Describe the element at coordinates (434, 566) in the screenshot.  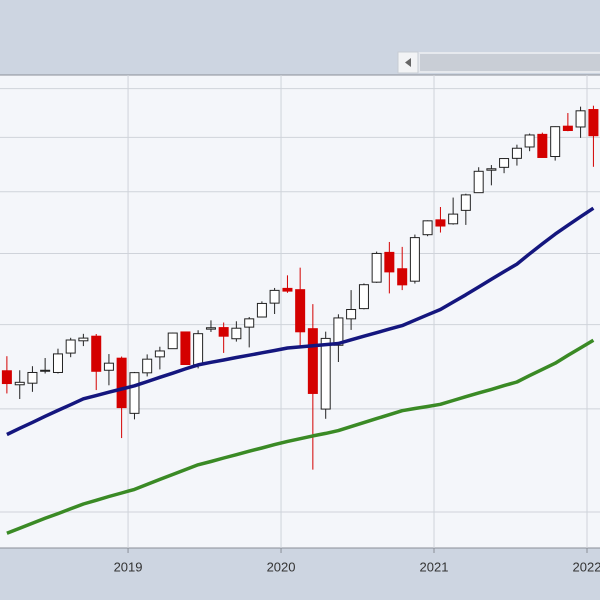
I see `x-tick-label: 2021` at that location.